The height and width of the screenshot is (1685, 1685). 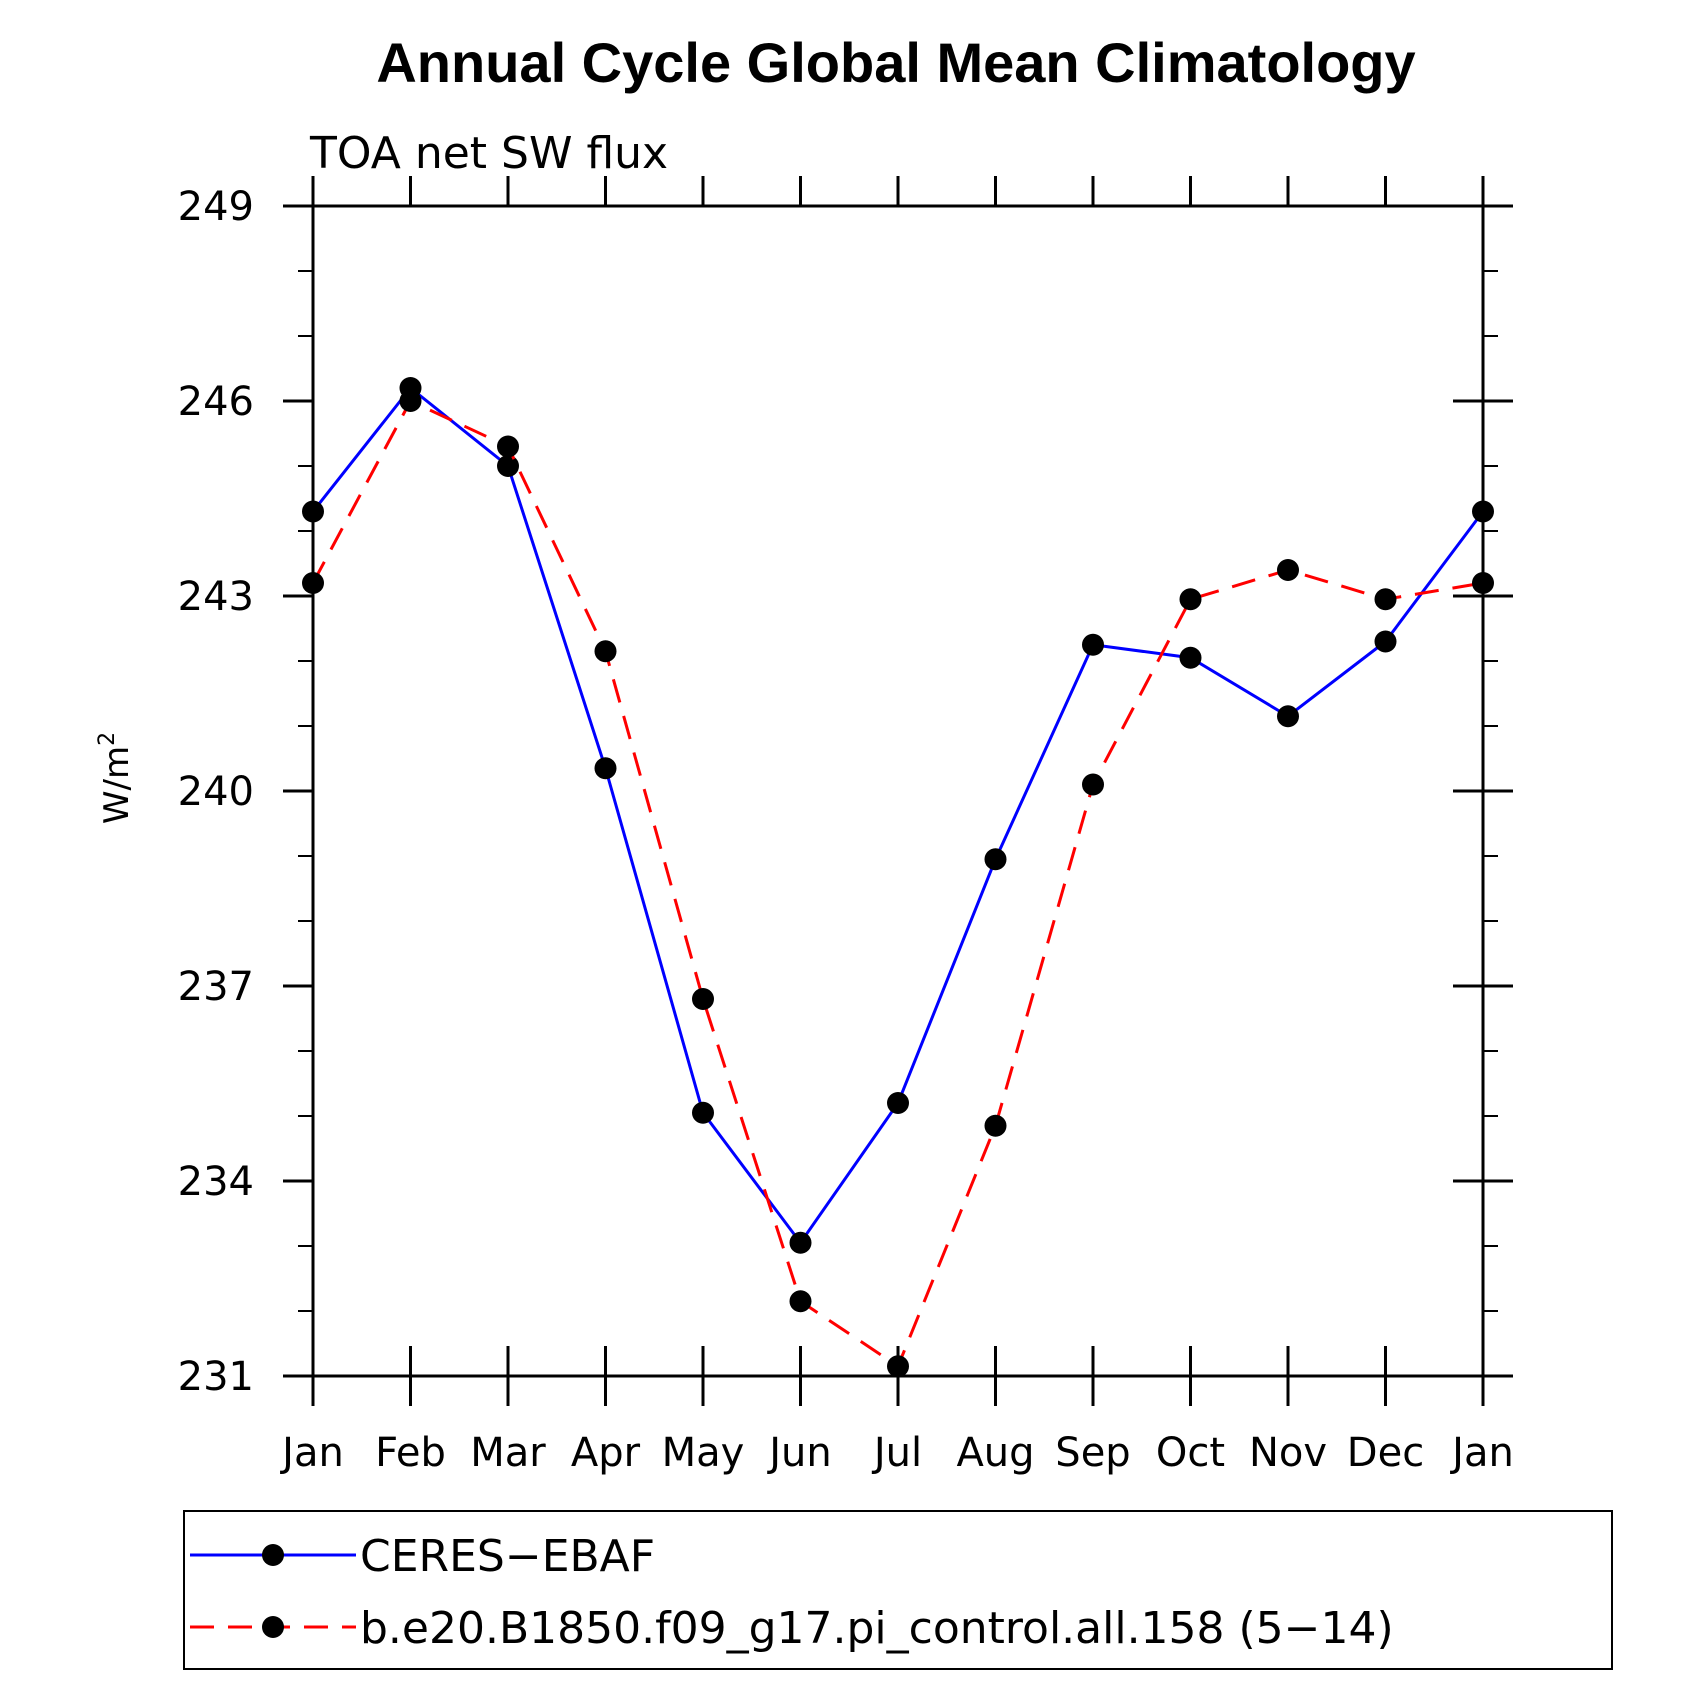 What do you see at coordinates (216, 597) in the screenshot?
I see `y-tick-label: 243` at bounding box center [216, 597].